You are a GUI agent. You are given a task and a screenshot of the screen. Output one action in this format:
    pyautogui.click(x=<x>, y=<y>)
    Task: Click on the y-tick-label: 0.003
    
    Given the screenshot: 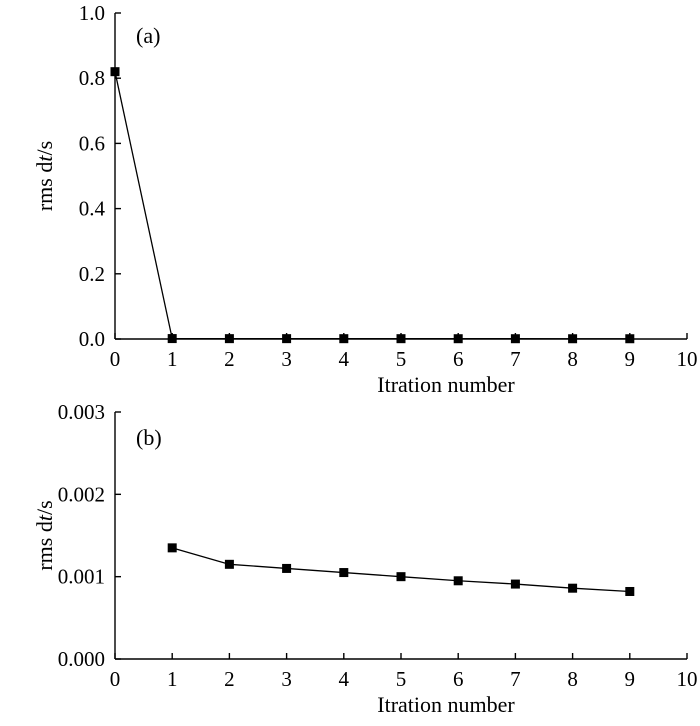 What is the action you would take?
    pyautogui.click(x=81, y=412)
    